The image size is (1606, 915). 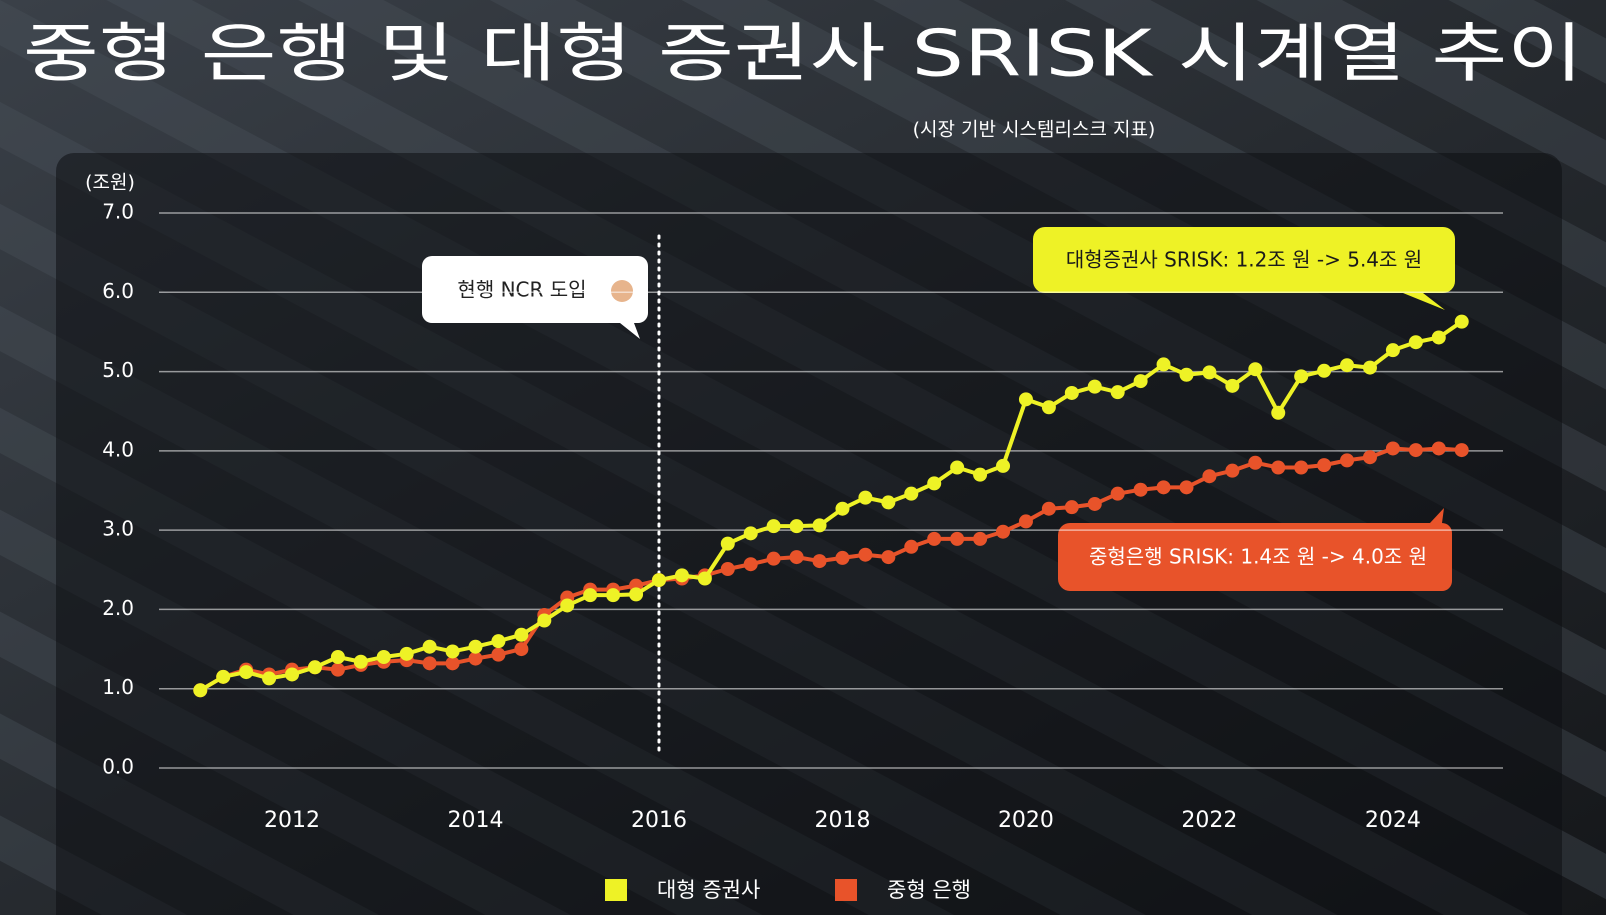 What do you see at coordinates (521, 290) in the screenshot?
I see `callout-text: 현행 NCR 도입` at bounding box center [521, 290].